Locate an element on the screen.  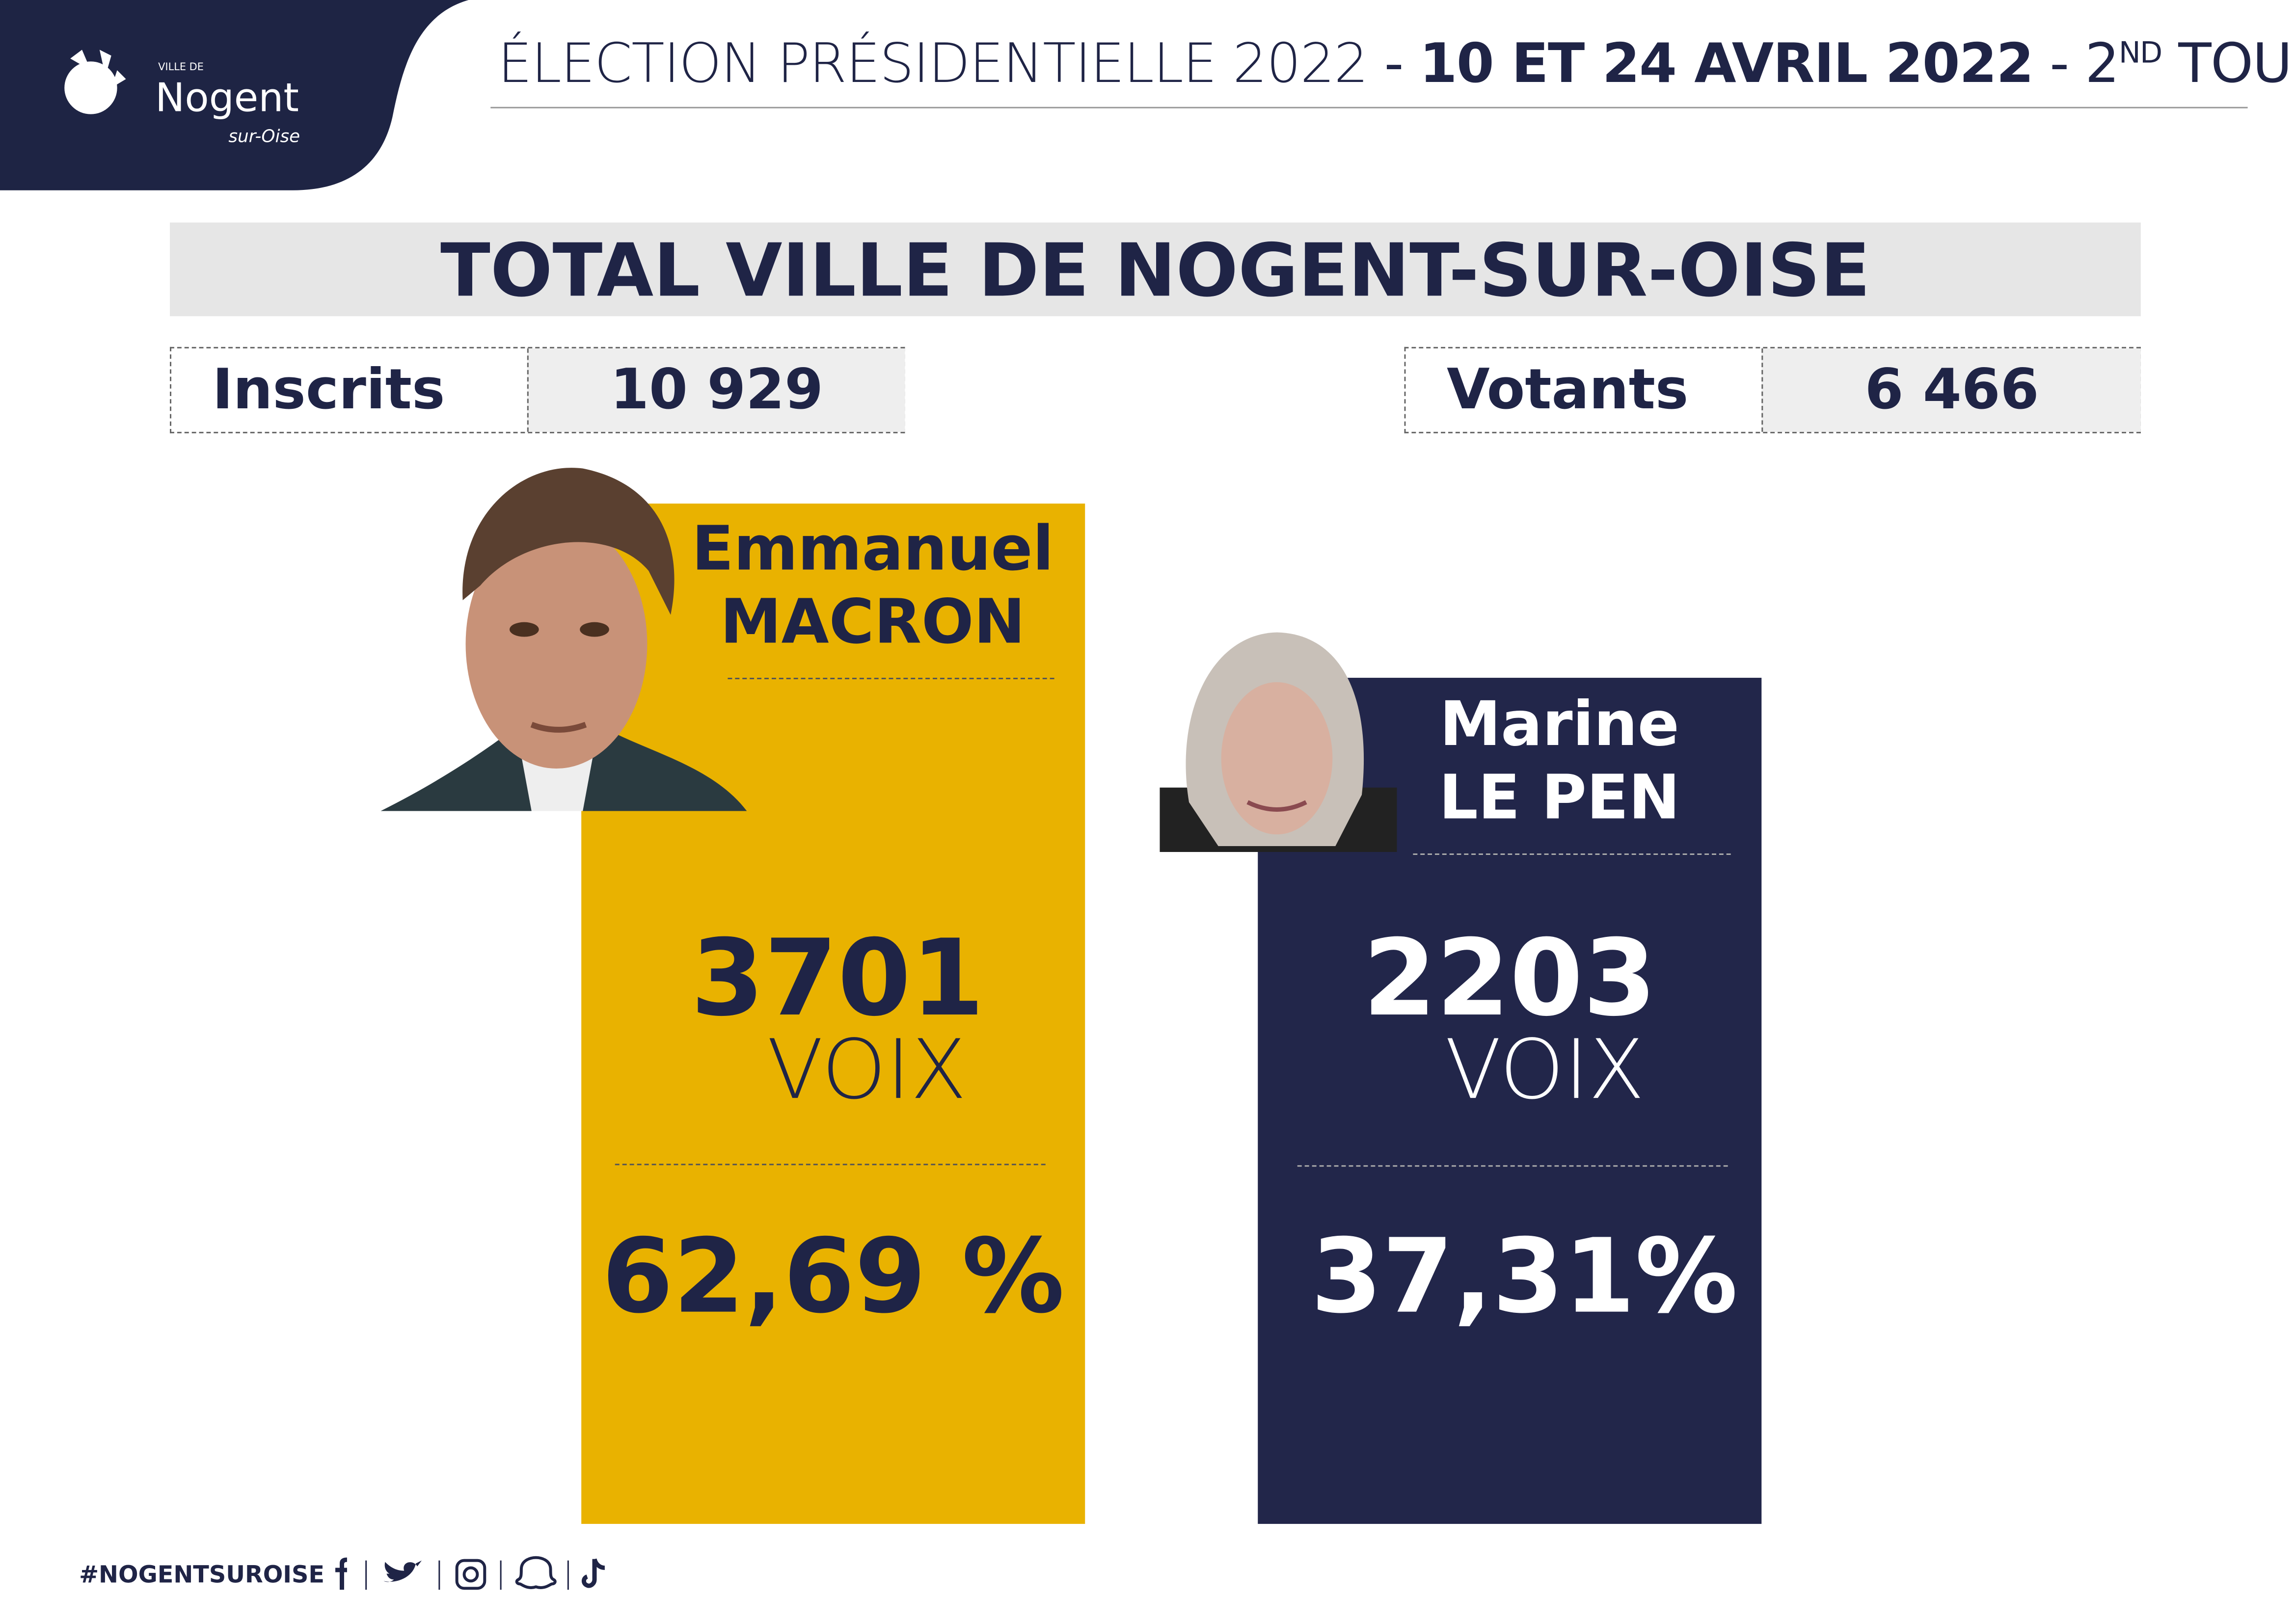
candidate-panel is located at coordinates (833, 1014).